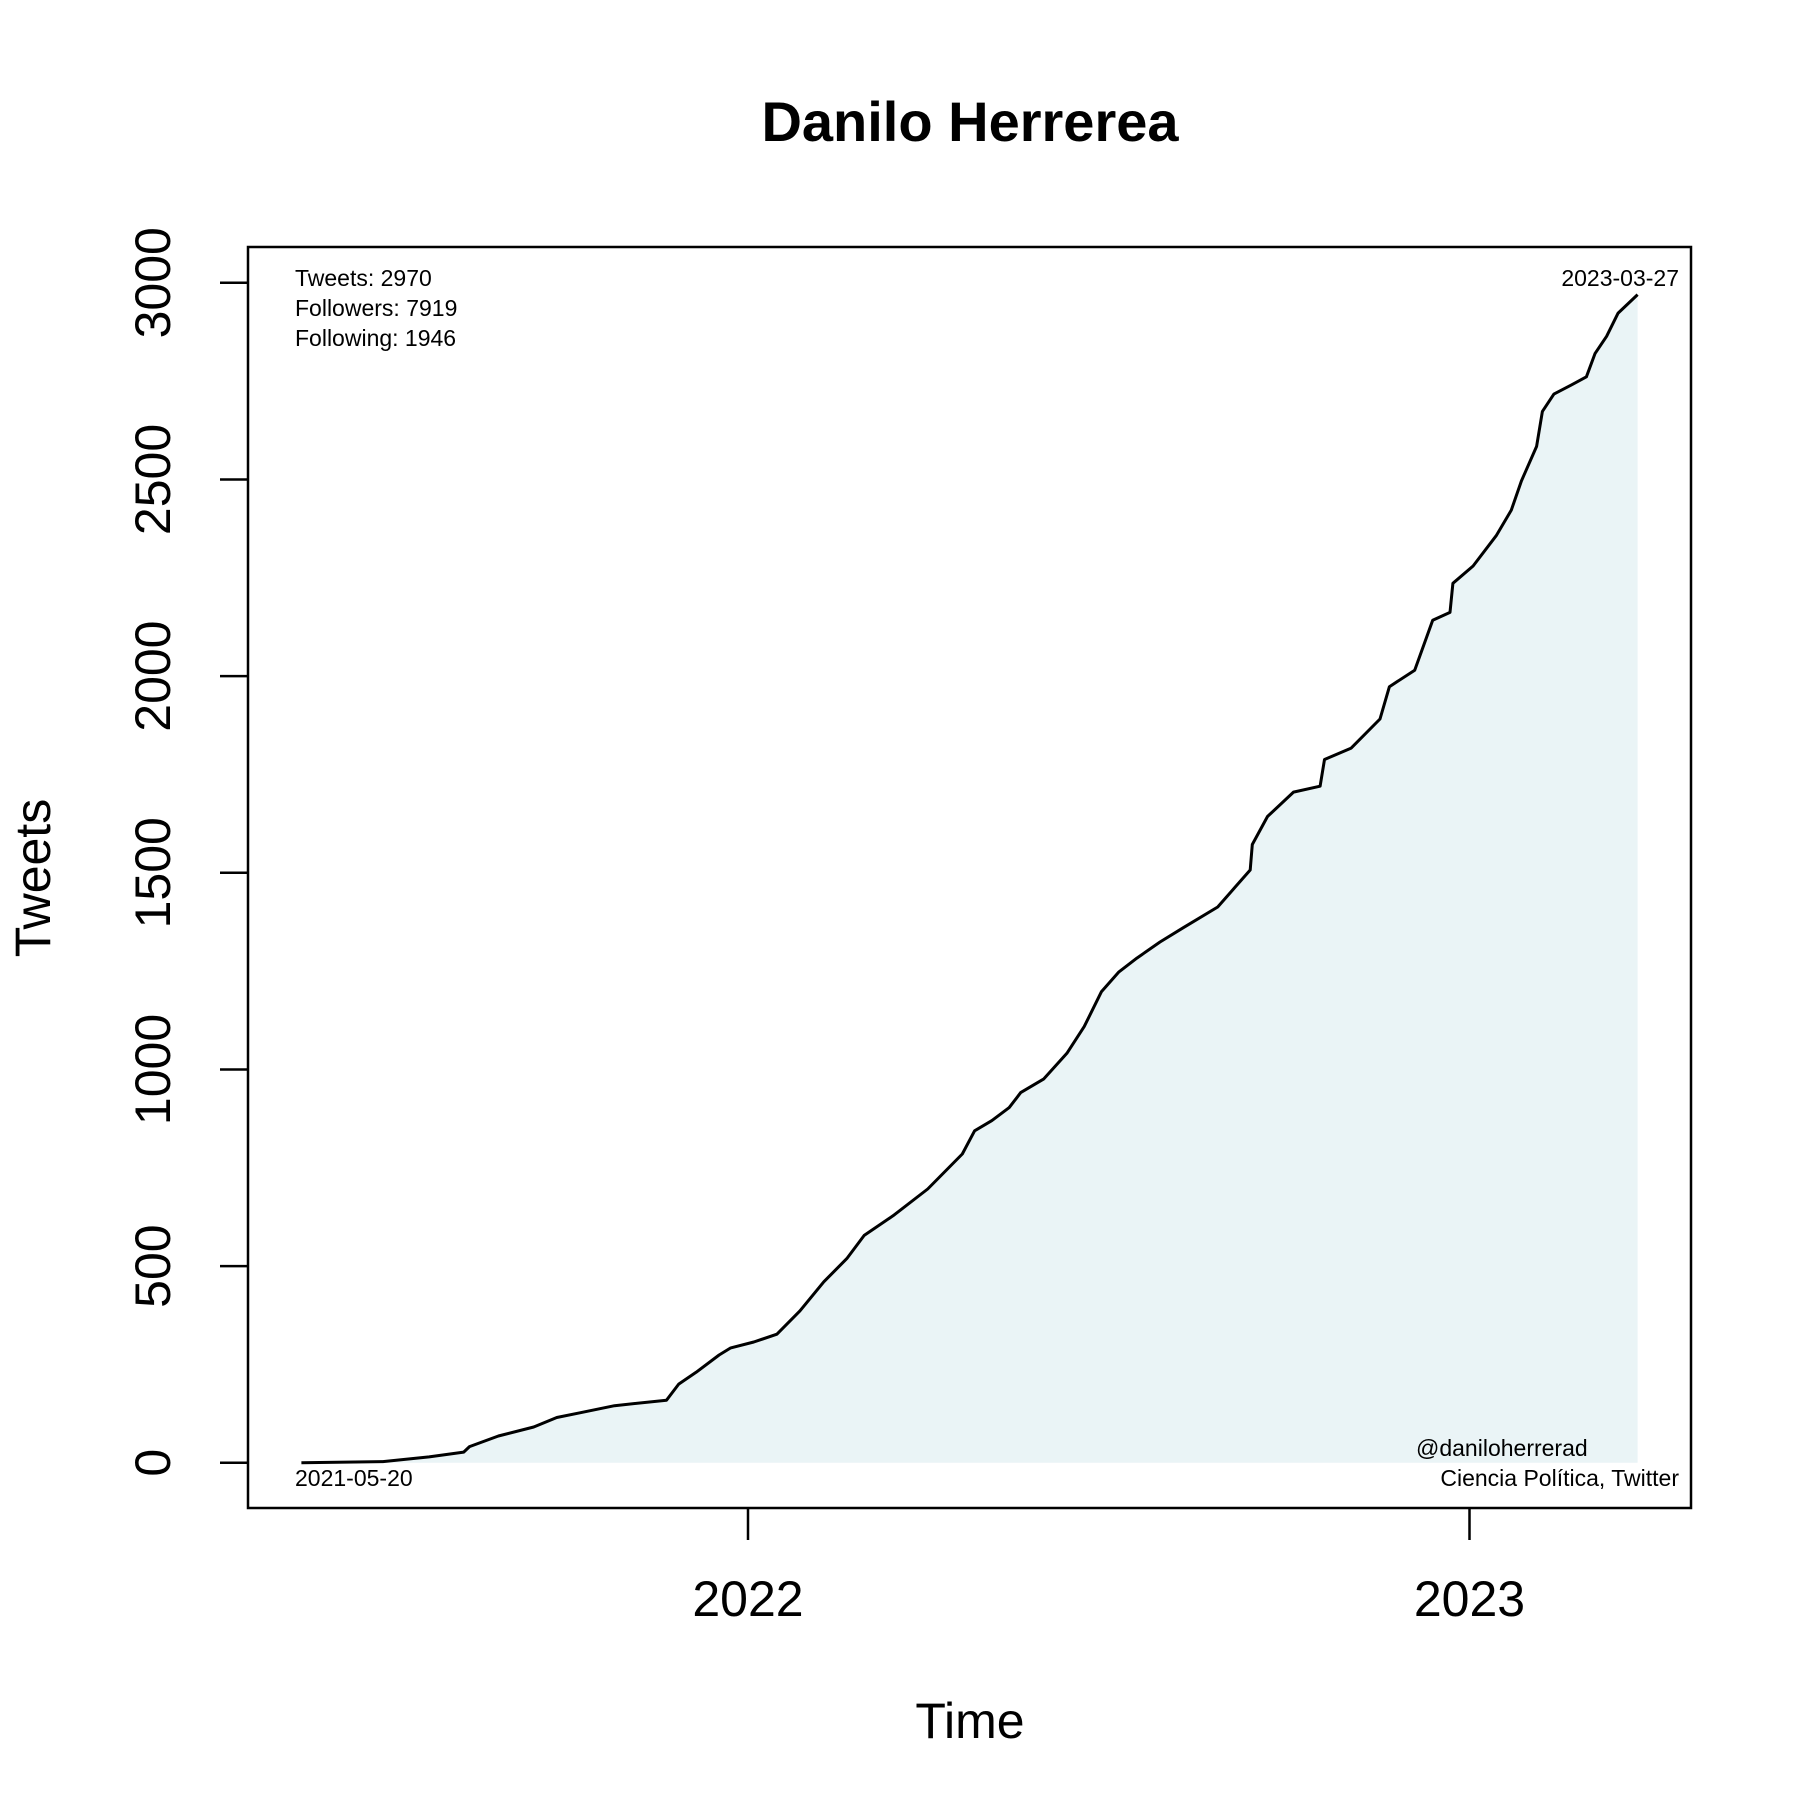 This screenshot has height=1800, width=1800. I want to click on end-date: 2023-03-27, so click(1620, 278).